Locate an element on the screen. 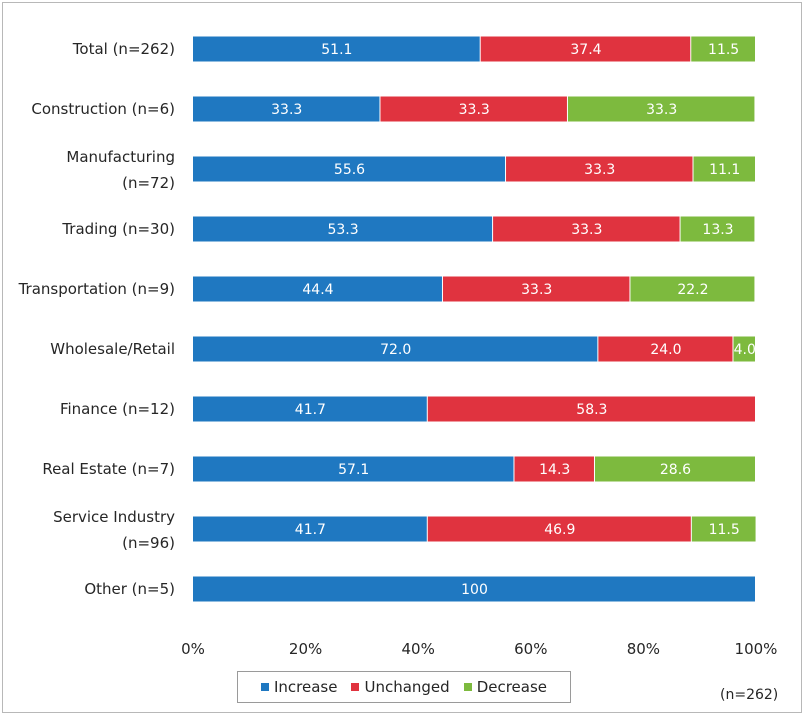 The width and height of the screenshot is (806, 717). data-label: 14.3 is located at coordinates (554, 470).